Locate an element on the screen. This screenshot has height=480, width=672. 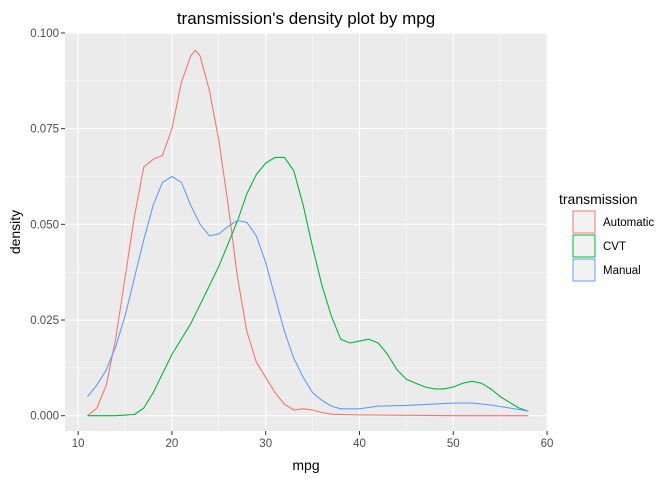
x-tick-label: 30 is located at coordinates (265, 444).